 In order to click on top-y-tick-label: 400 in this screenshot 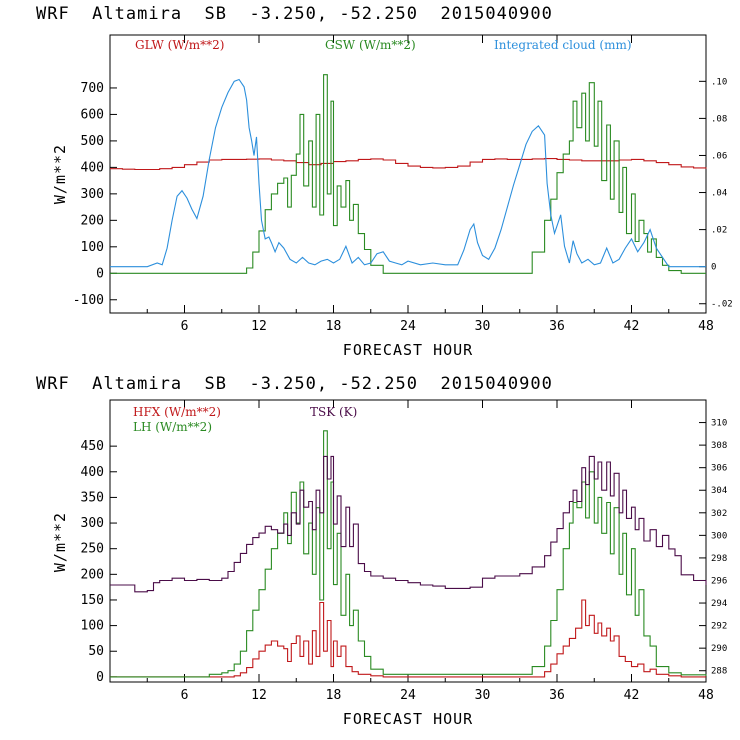, I will do `click(92, 167)`.